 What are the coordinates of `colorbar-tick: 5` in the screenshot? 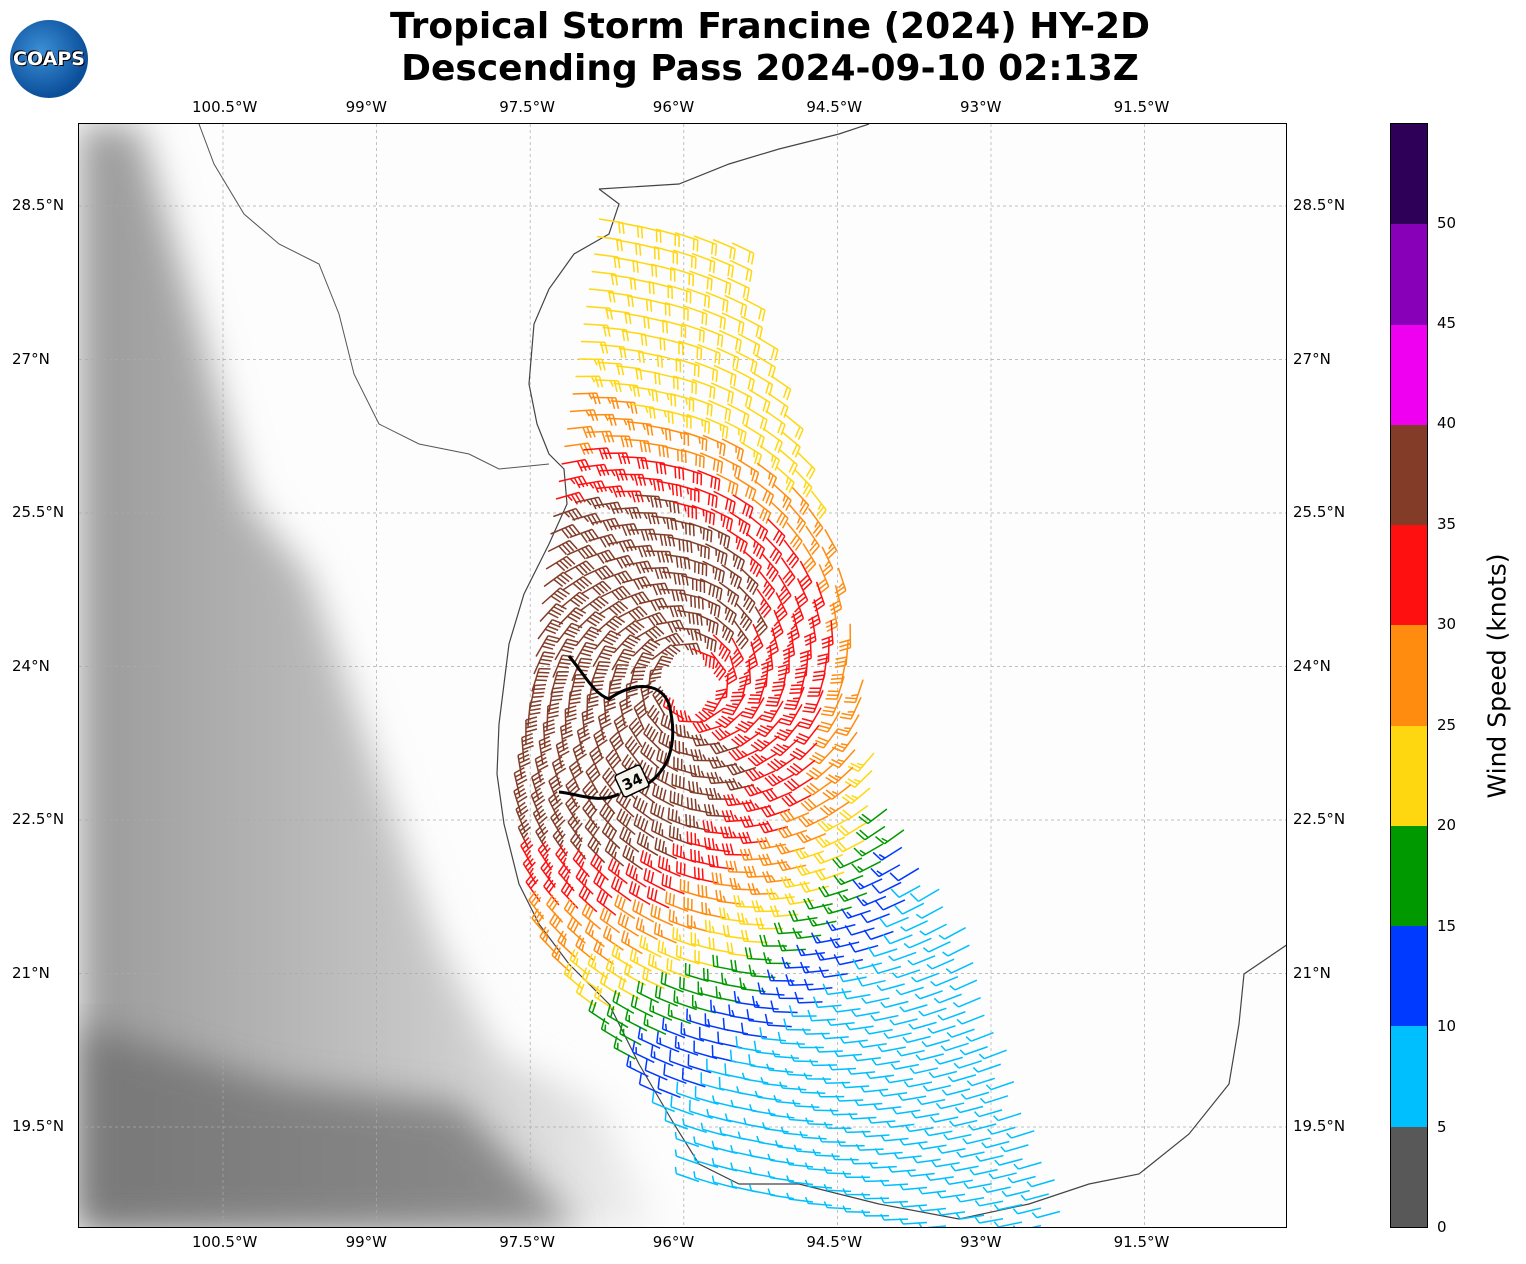 It's located at (1442, 1126).